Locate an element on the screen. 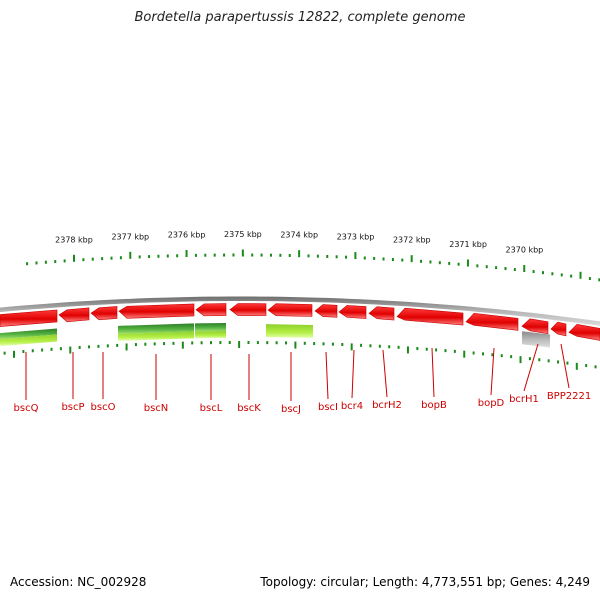 This screenshot has height=600, width=600. backbone-ring is located at coordinates (300, 311).